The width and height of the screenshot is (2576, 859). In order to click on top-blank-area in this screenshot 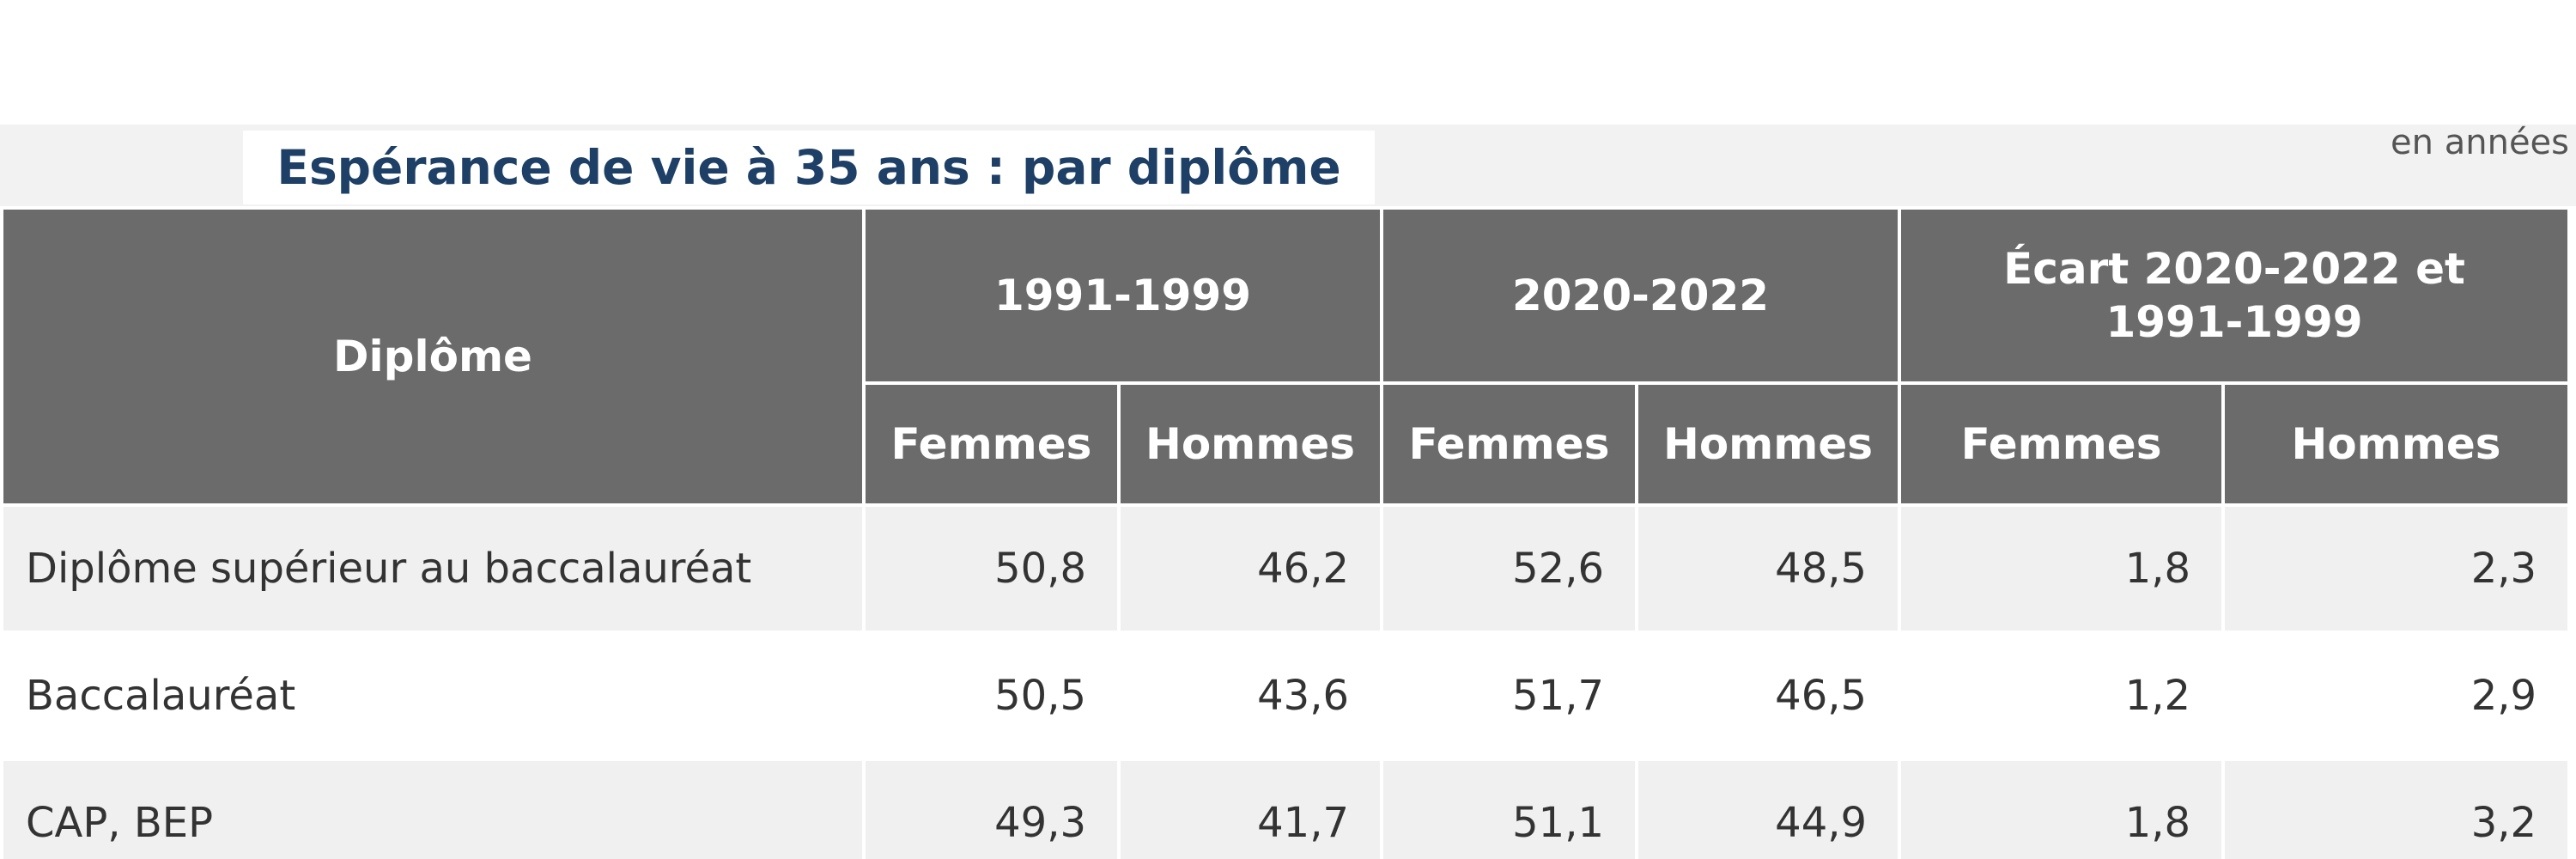, I will do `click(1288, 63)`.